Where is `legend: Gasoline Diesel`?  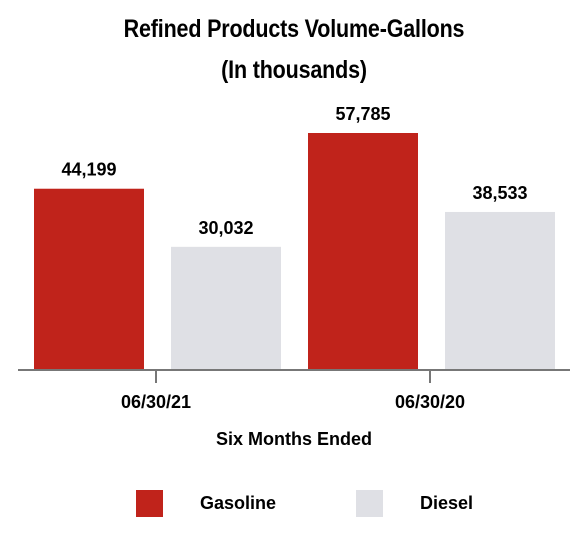 legend: Gasoline Diesel is located at coordinates (294, 503).